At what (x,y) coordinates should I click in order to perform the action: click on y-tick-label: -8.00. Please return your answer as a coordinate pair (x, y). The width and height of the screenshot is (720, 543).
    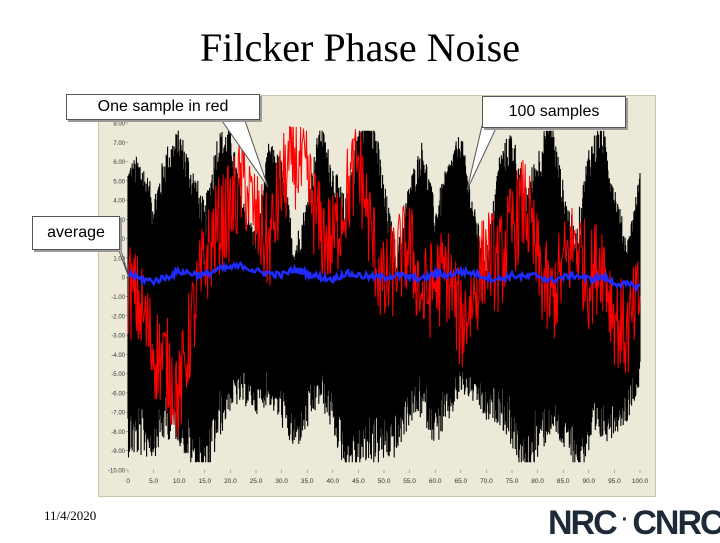
    Looking at the image, I should click on (118, 433).